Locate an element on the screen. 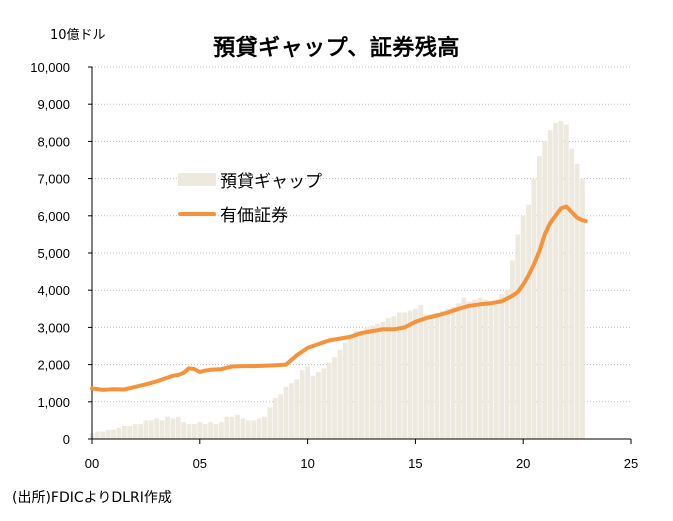 Image resolution: width=673 pixels, height=521 pixels. x-tick-label: 25 is located at coordinates (631, 463).